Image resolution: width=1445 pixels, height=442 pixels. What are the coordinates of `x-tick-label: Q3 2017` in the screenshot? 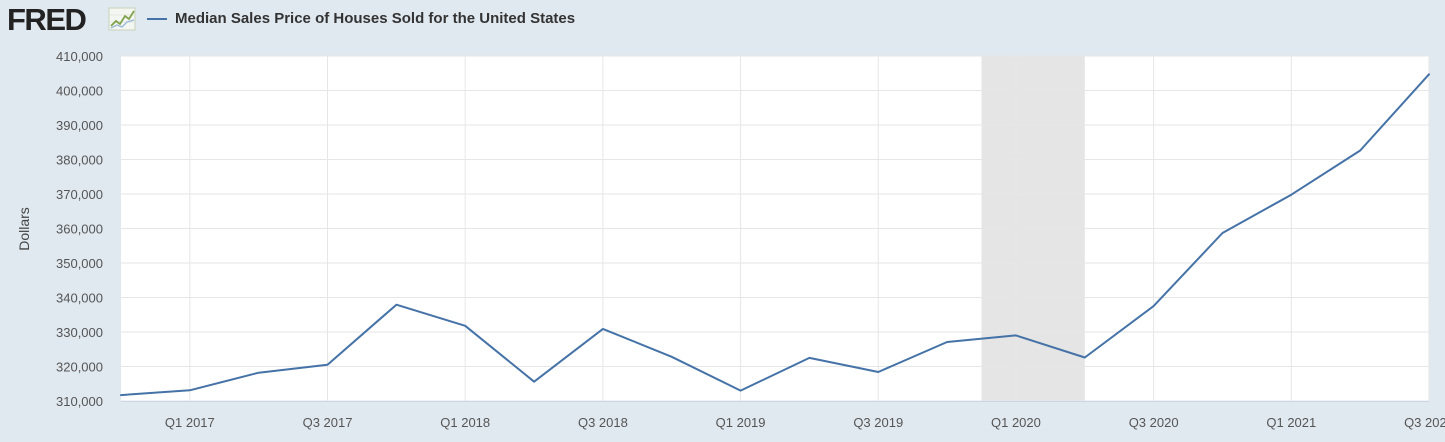 It's located at (328, 422).